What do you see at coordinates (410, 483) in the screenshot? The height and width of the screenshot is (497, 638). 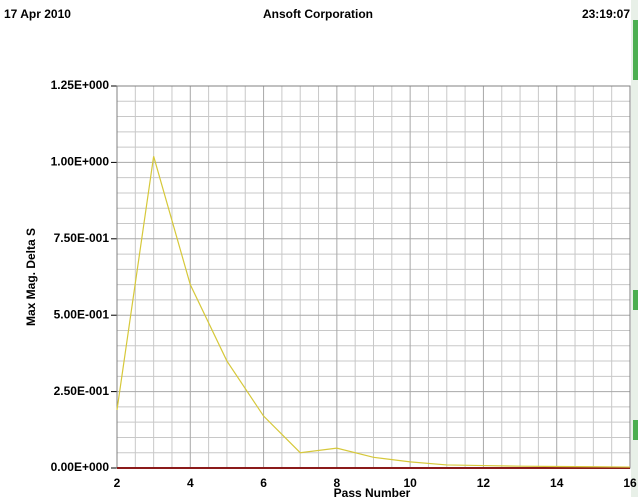 I see `x-tick-label: 10` at bounding box center [410, 483].